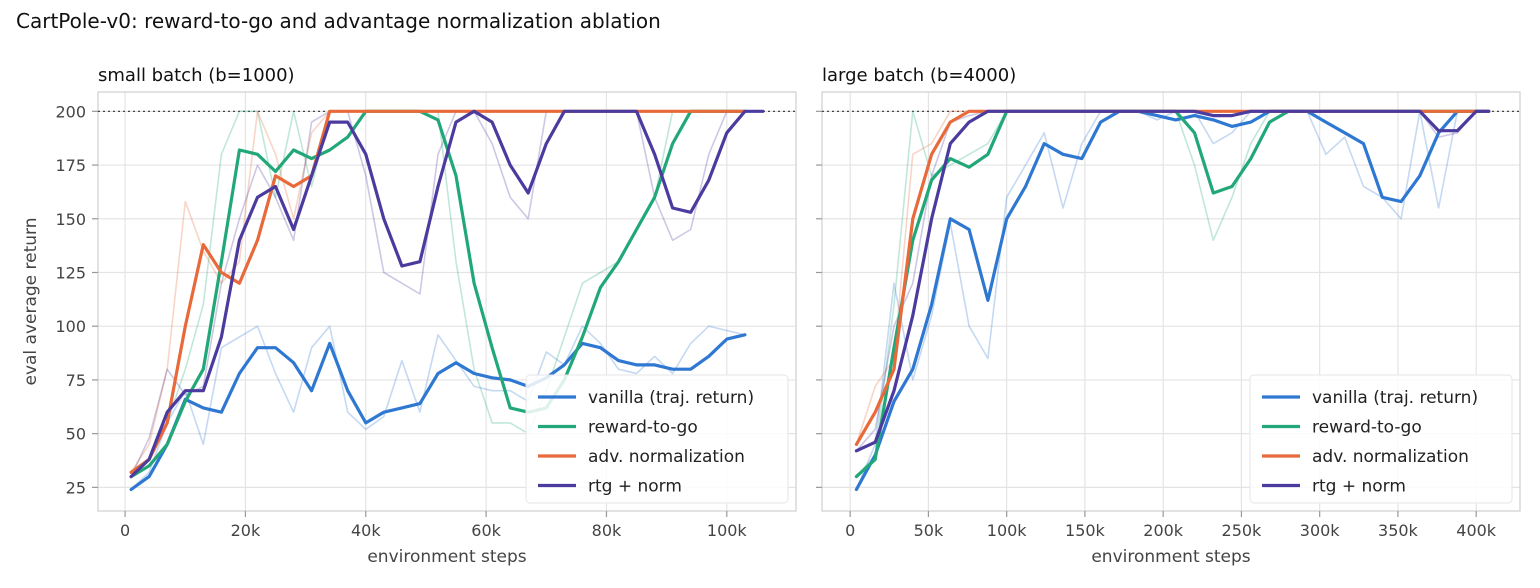 The width and height of the screenshot is (1540, 588). I want to click on x-tick-label: 400k, so click(1476, 530).